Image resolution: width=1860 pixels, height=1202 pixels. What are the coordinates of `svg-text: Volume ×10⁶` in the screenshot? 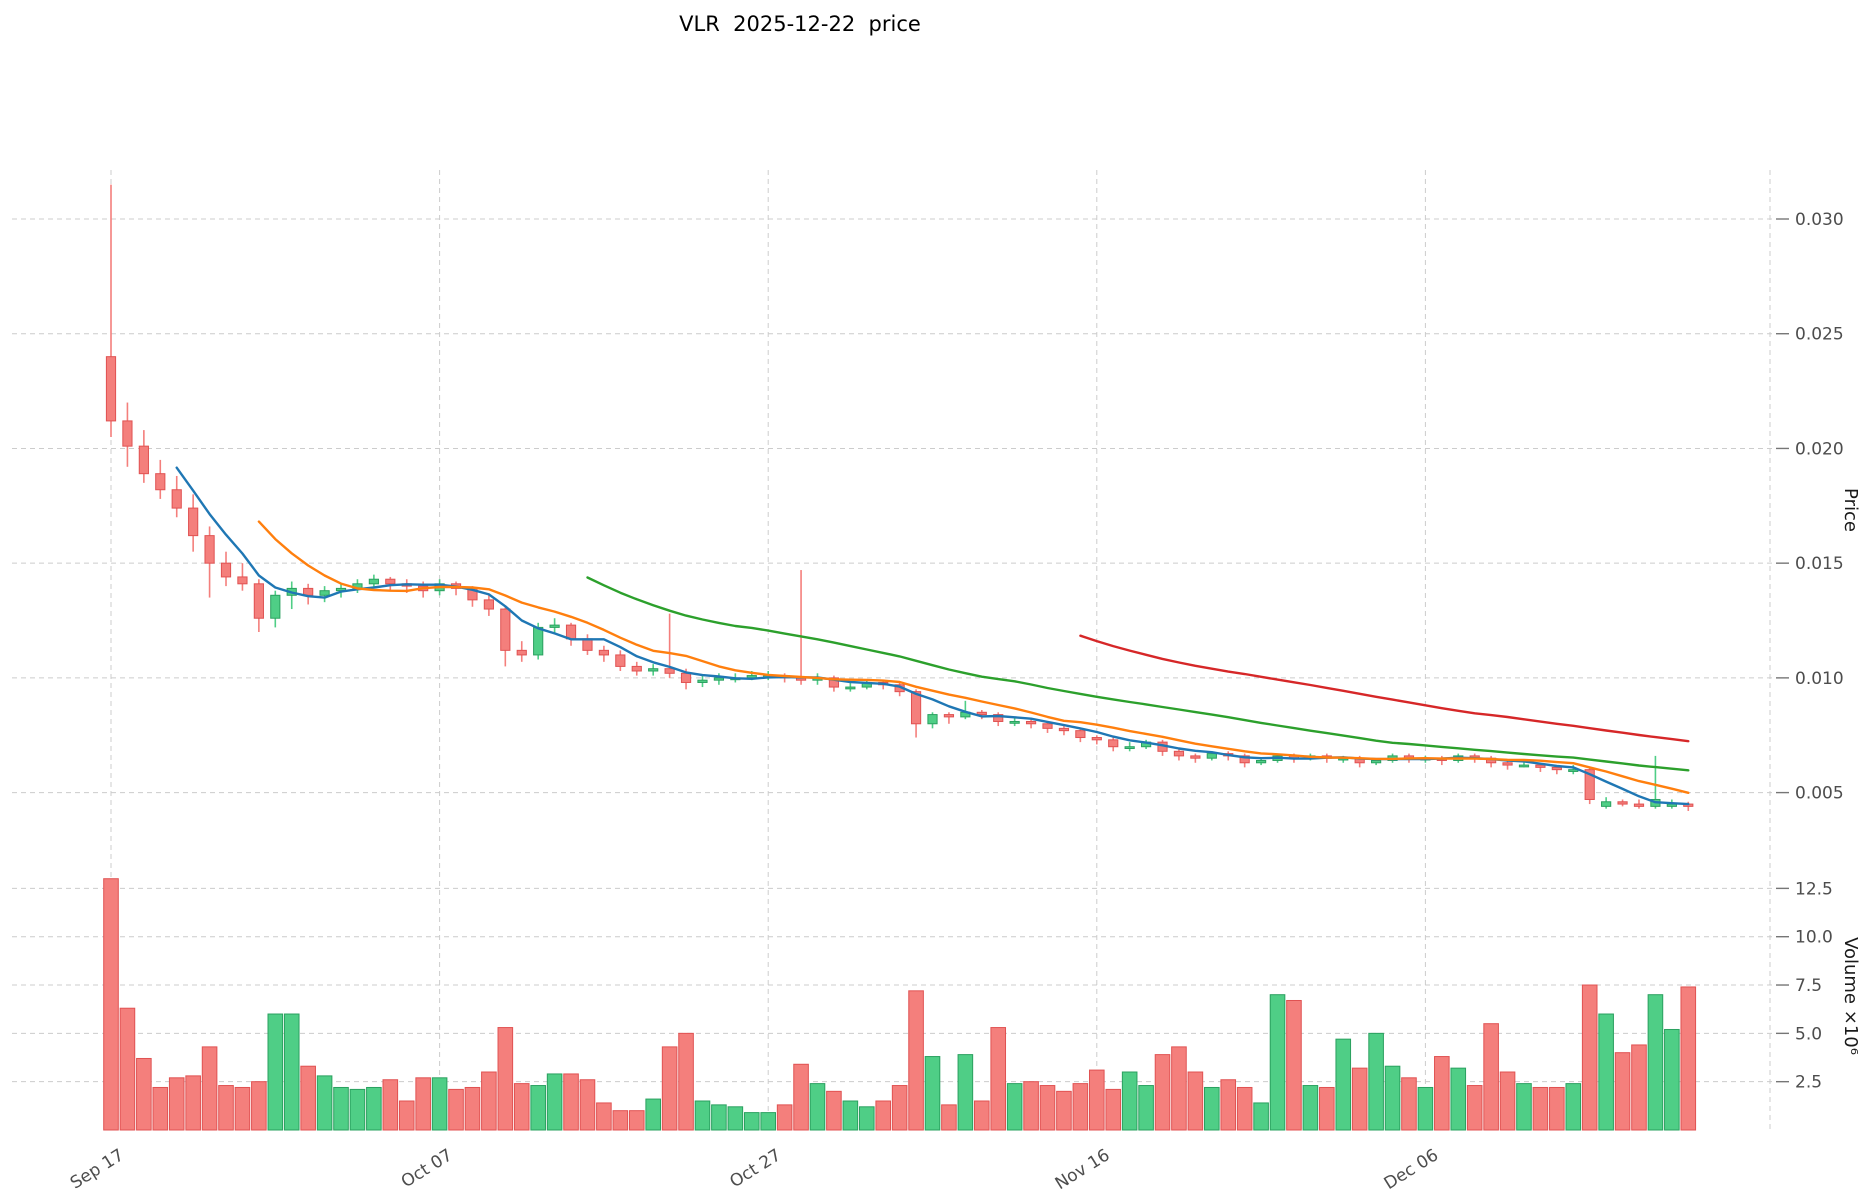 It's located at (1850, 996).